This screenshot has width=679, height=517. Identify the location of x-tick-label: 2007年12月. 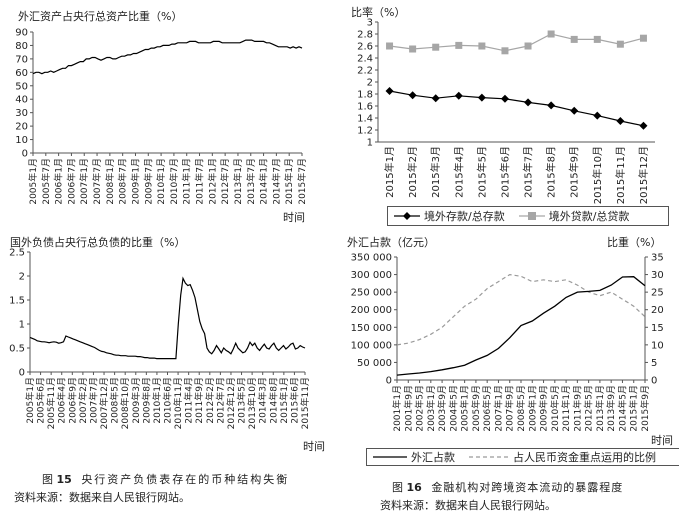
(104, 403).